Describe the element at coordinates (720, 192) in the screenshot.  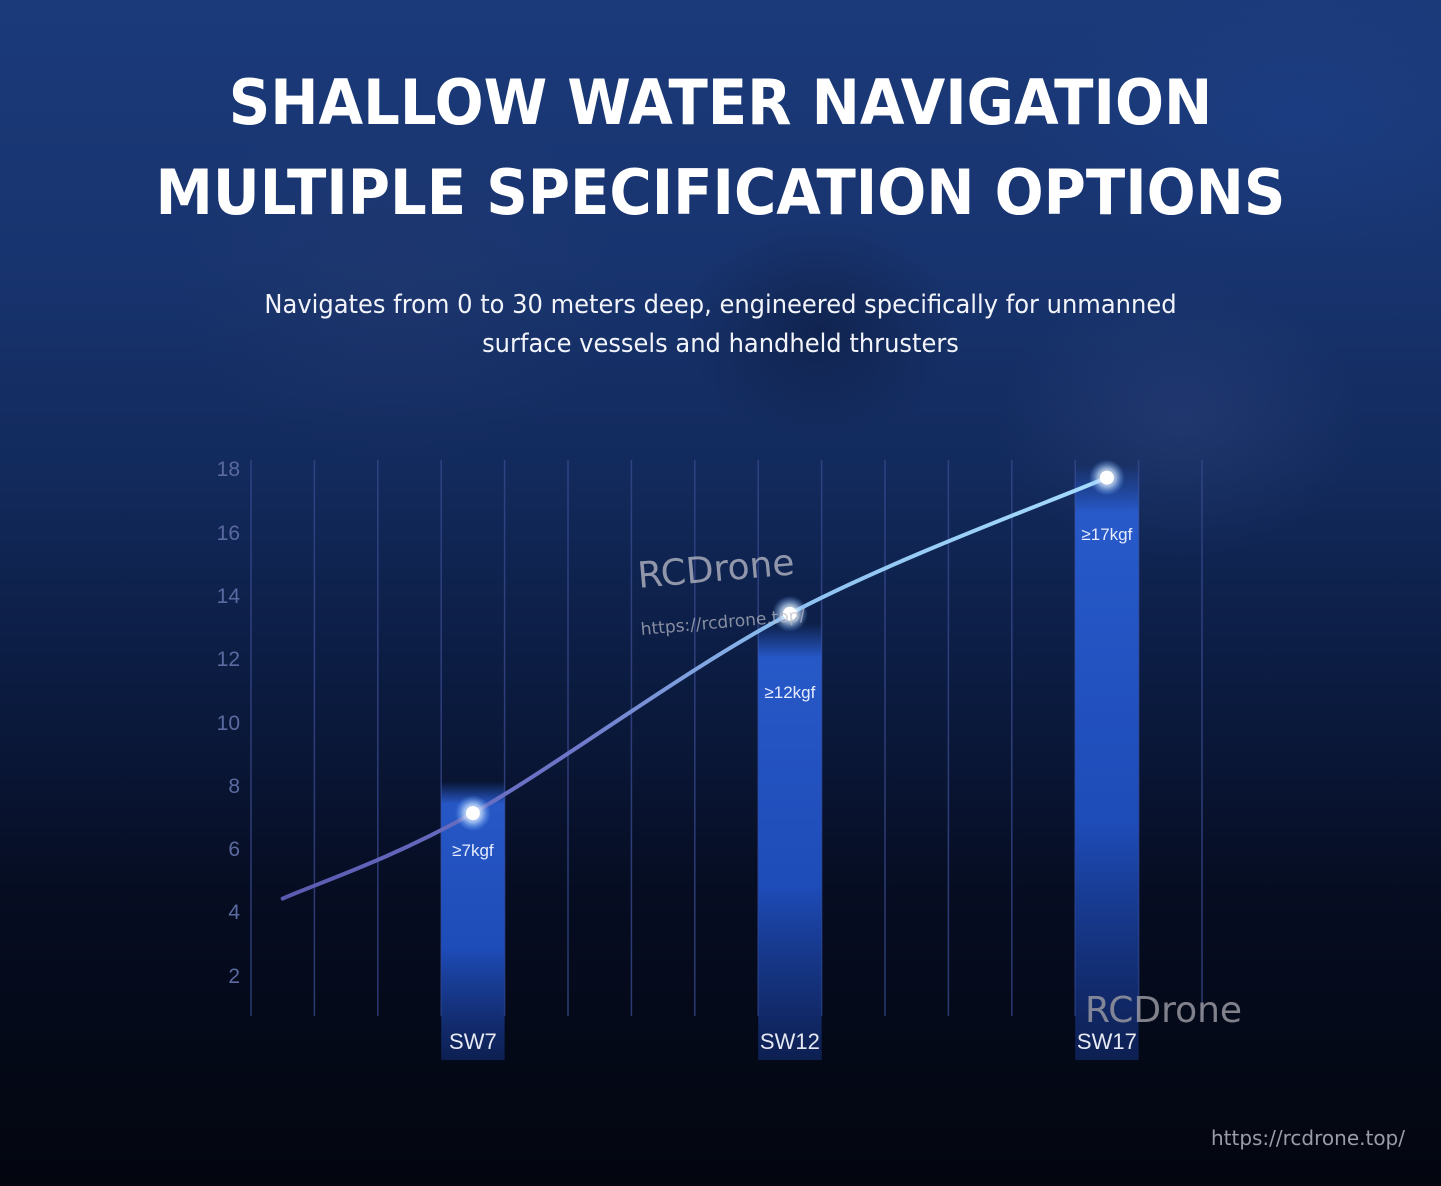
I see `title-line-2: MULTIPLE SPECIFICATION OPTIONS` at that location.